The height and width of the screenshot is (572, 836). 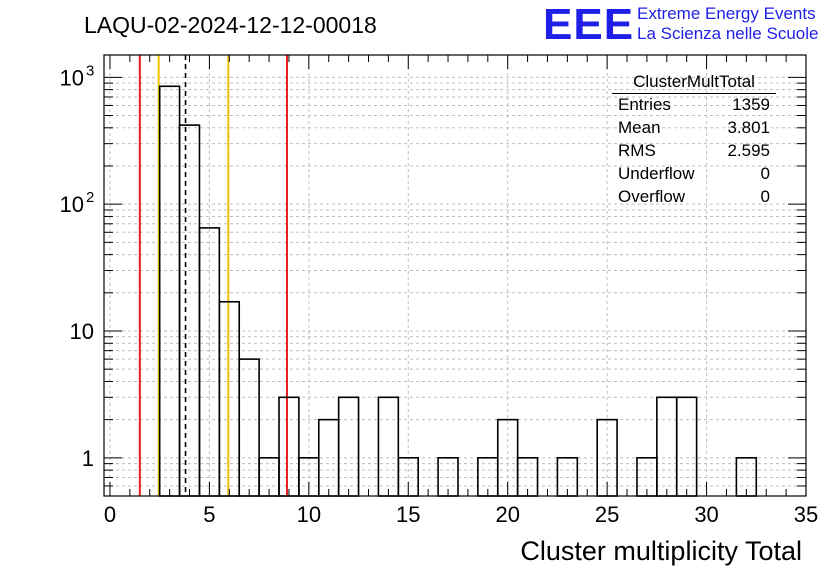 I want to click on stats-label: Mean, so click(x=639, y=127).